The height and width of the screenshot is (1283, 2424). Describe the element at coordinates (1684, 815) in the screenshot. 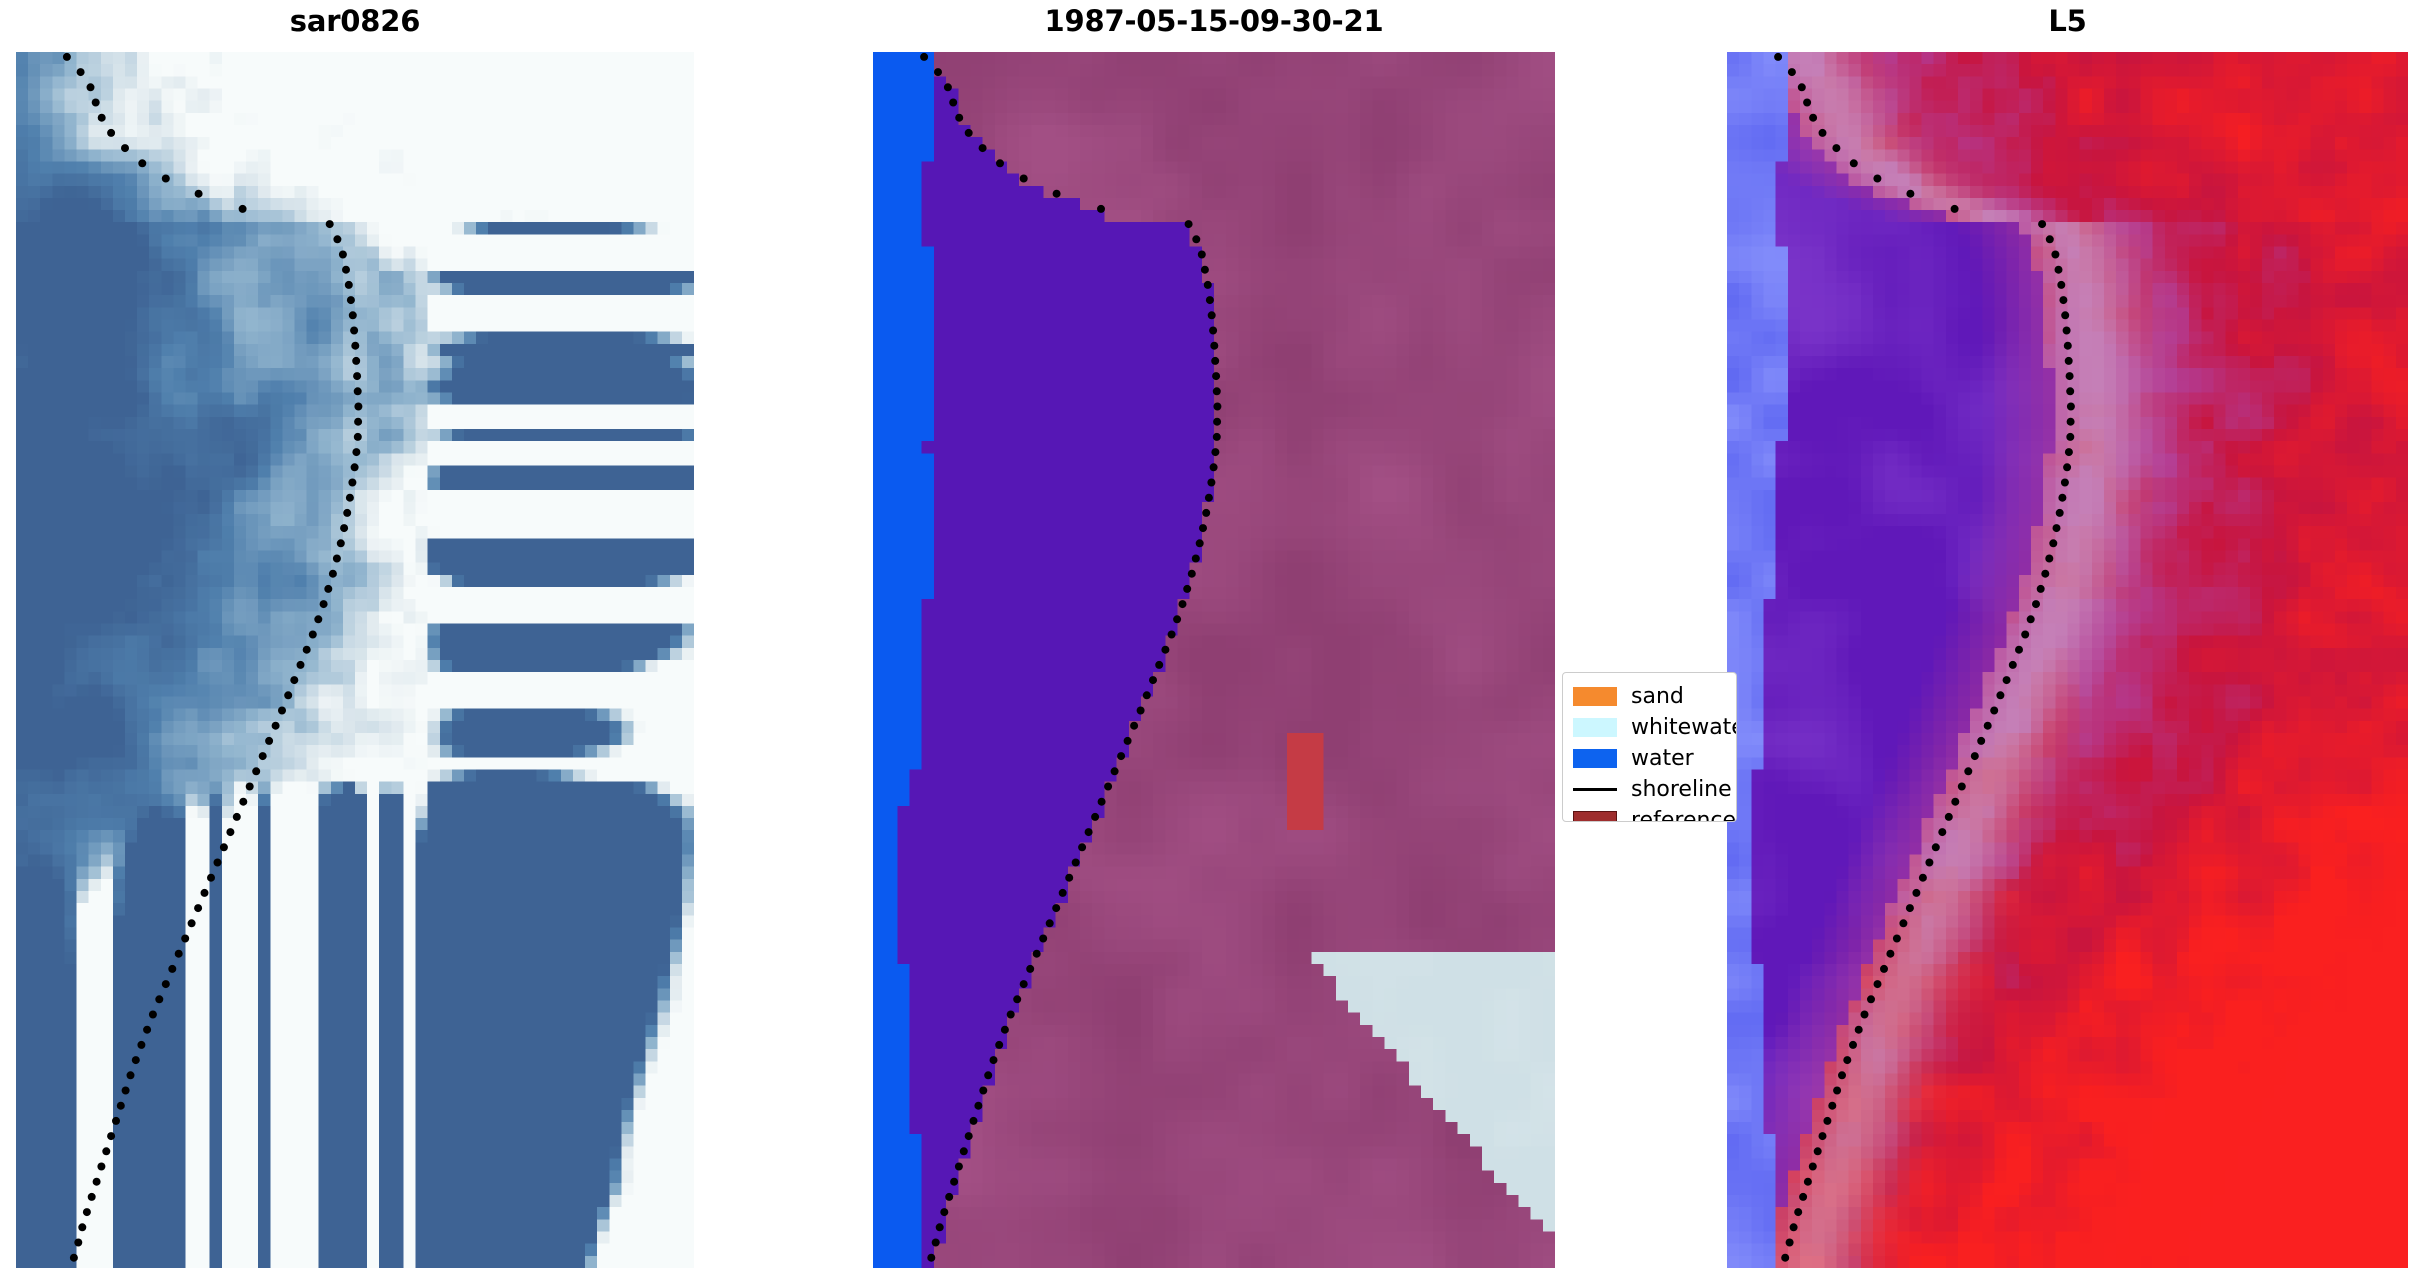

I see `legend-label: reference` at that location.